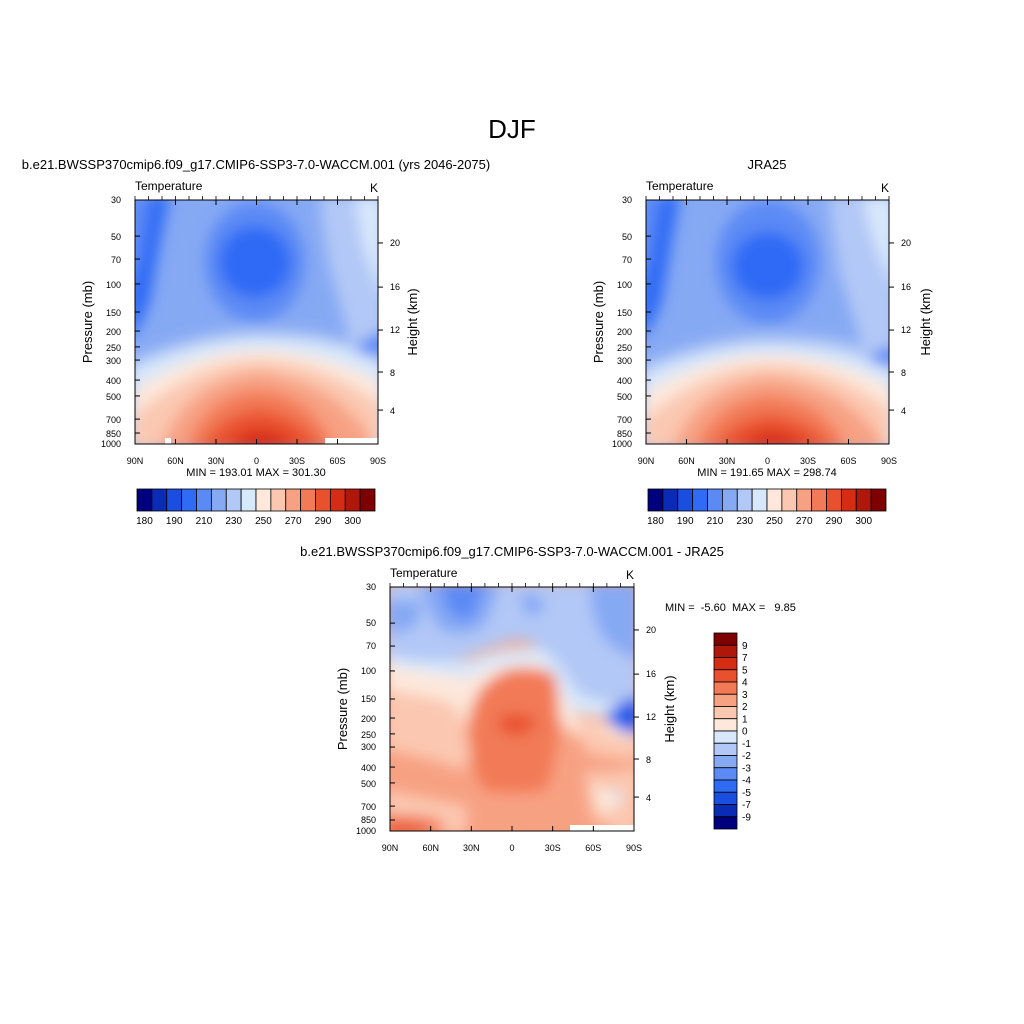  I want to click on panel-diff-ytick: 100, so click(368, 671).